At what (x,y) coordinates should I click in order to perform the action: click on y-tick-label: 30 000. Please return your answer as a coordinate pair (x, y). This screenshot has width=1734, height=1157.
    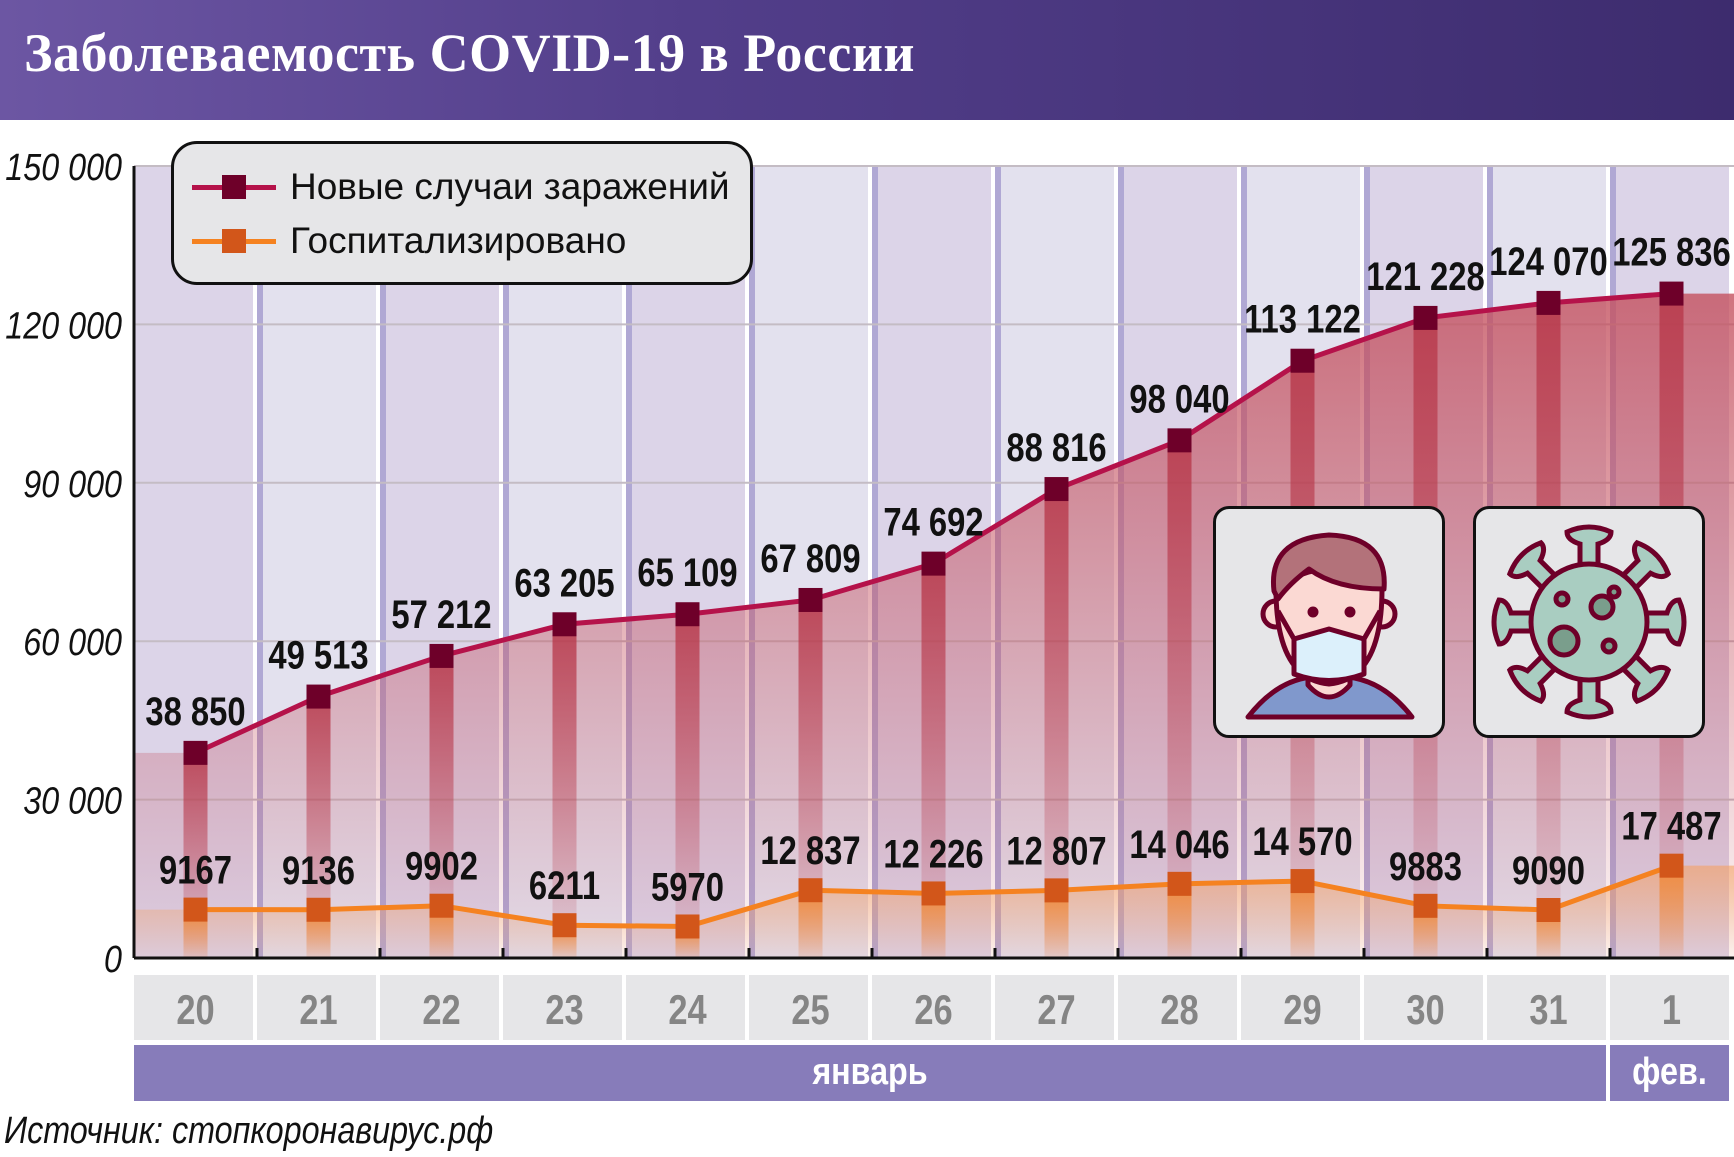
    Looking at the image, I should click on (72, 801).